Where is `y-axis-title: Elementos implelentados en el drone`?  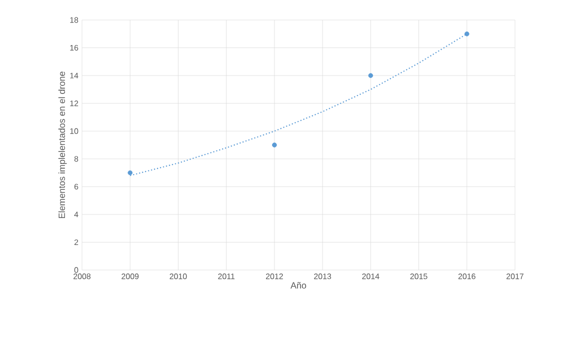 y-axis-title: Elementos implelentados en el drone is located at coordinates (62, 145).